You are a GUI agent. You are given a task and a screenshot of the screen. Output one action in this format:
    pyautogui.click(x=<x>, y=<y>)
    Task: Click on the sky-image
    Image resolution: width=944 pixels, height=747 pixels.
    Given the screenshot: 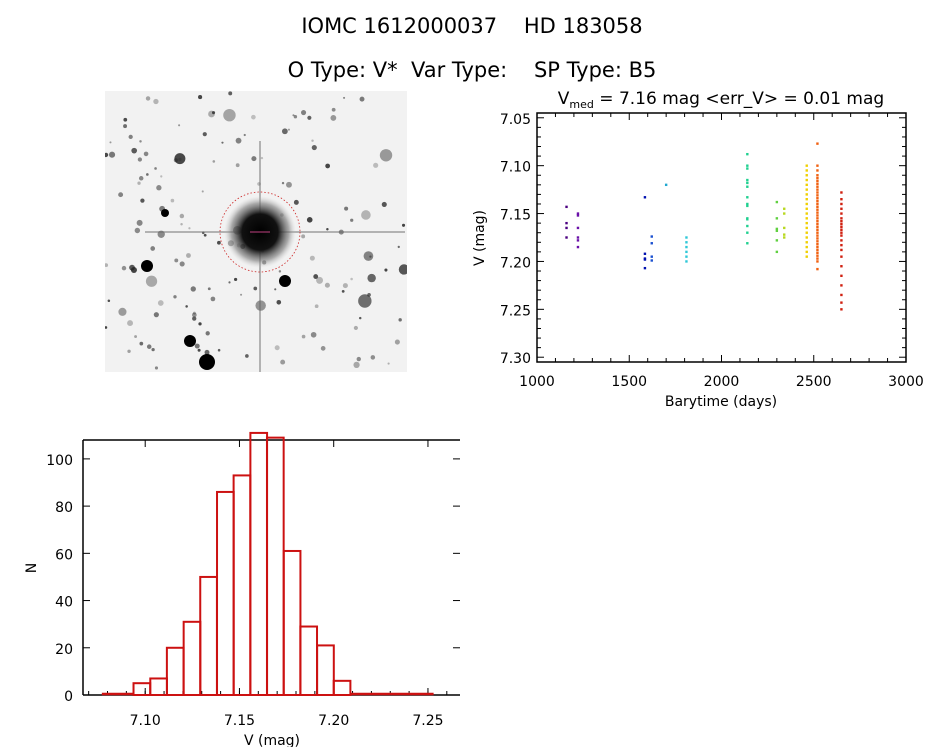 What is the action you would take?
    pyautogui.click(x=256, y=231)
    